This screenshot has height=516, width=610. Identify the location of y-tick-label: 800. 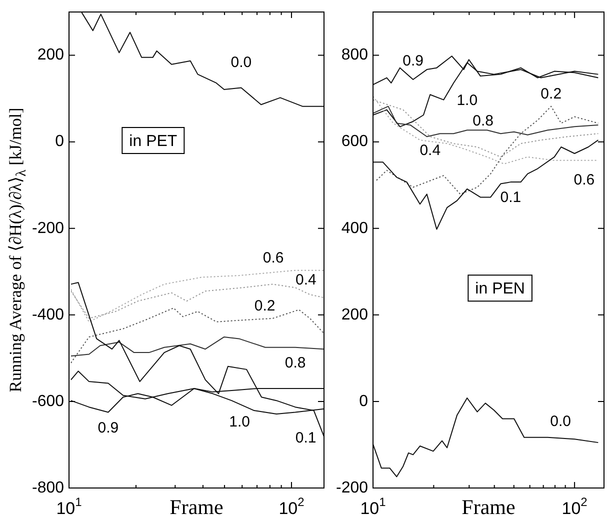
(354, 55).